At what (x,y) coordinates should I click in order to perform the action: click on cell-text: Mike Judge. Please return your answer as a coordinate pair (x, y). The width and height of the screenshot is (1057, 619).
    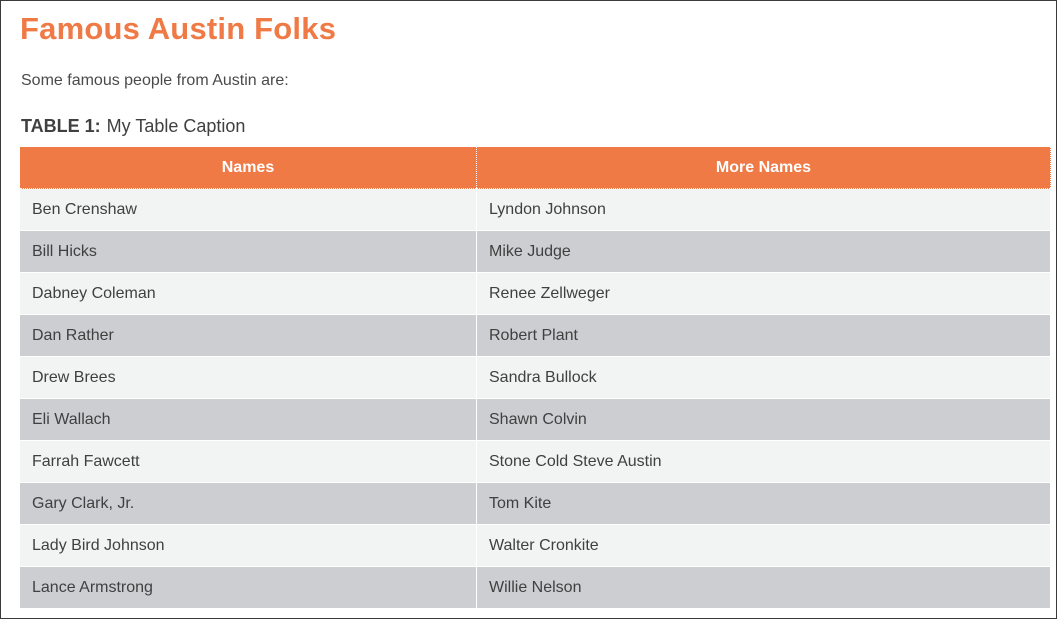
    Looking at the image, I should click on (530, 251).